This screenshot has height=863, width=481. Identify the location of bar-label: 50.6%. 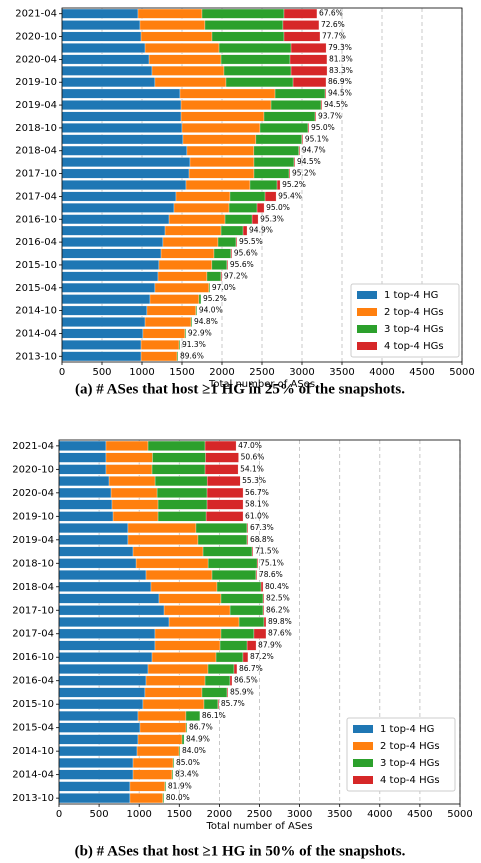
(253, 457).